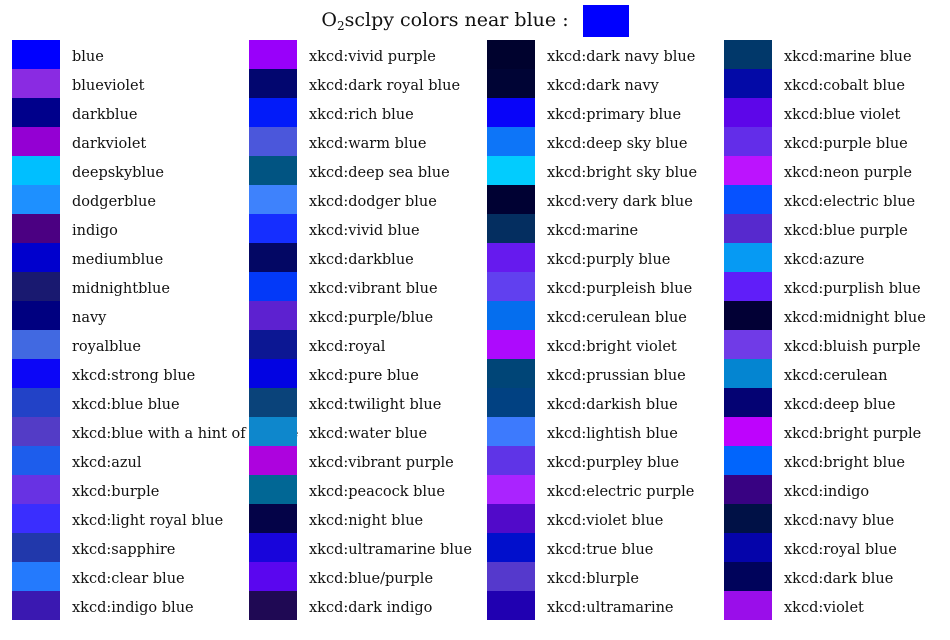  Describe the element at coordinates (368, 434) in the screenshot. I see `color-name-label: xkcd:water blue` at that location.